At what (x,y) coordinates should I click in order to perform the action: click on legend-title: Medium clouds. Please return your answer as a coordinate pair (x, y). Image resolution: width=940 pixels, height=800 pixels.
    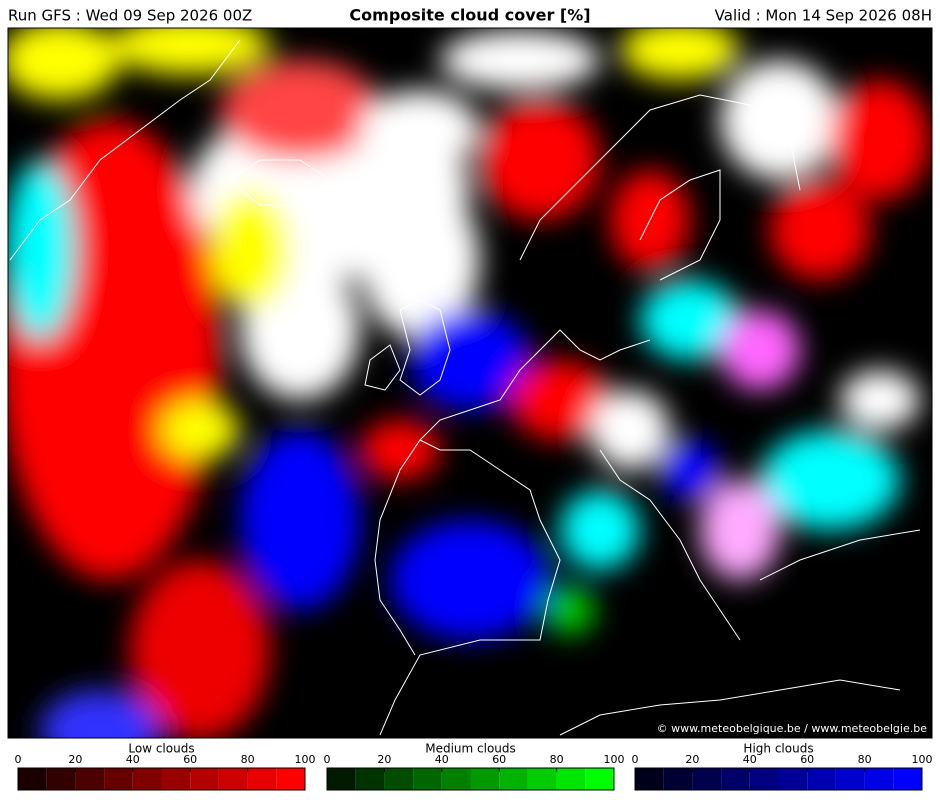
    Looking at the image, I should click on (470, 749).